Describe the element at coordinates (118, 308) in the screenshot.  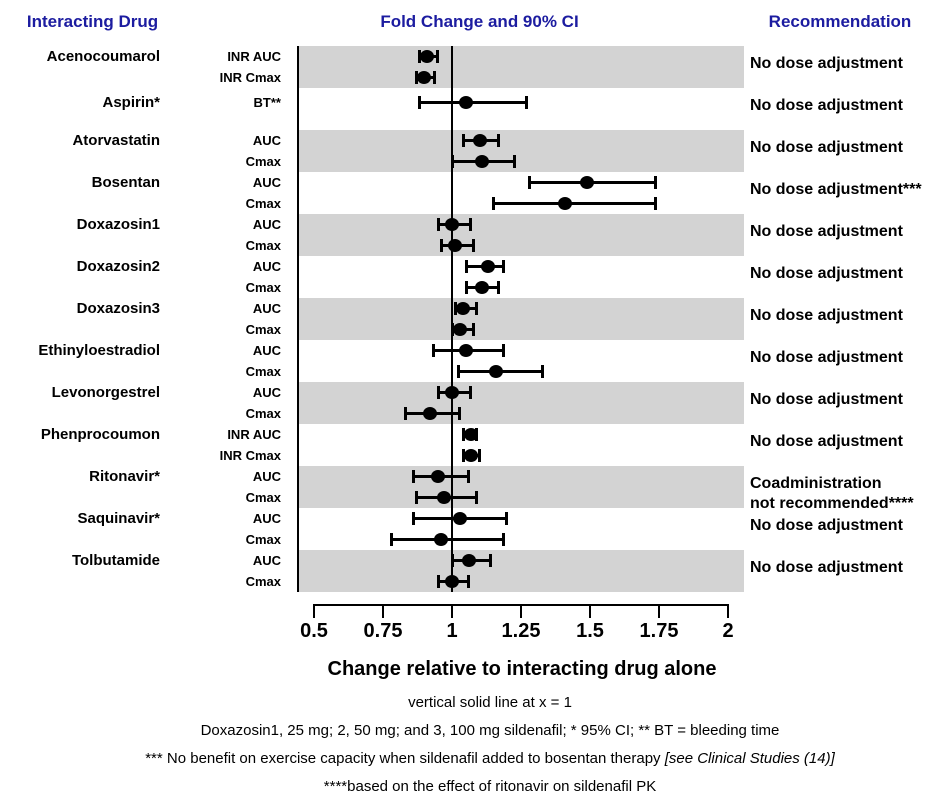
I see `drug-label: Doxazosin3` at that location.